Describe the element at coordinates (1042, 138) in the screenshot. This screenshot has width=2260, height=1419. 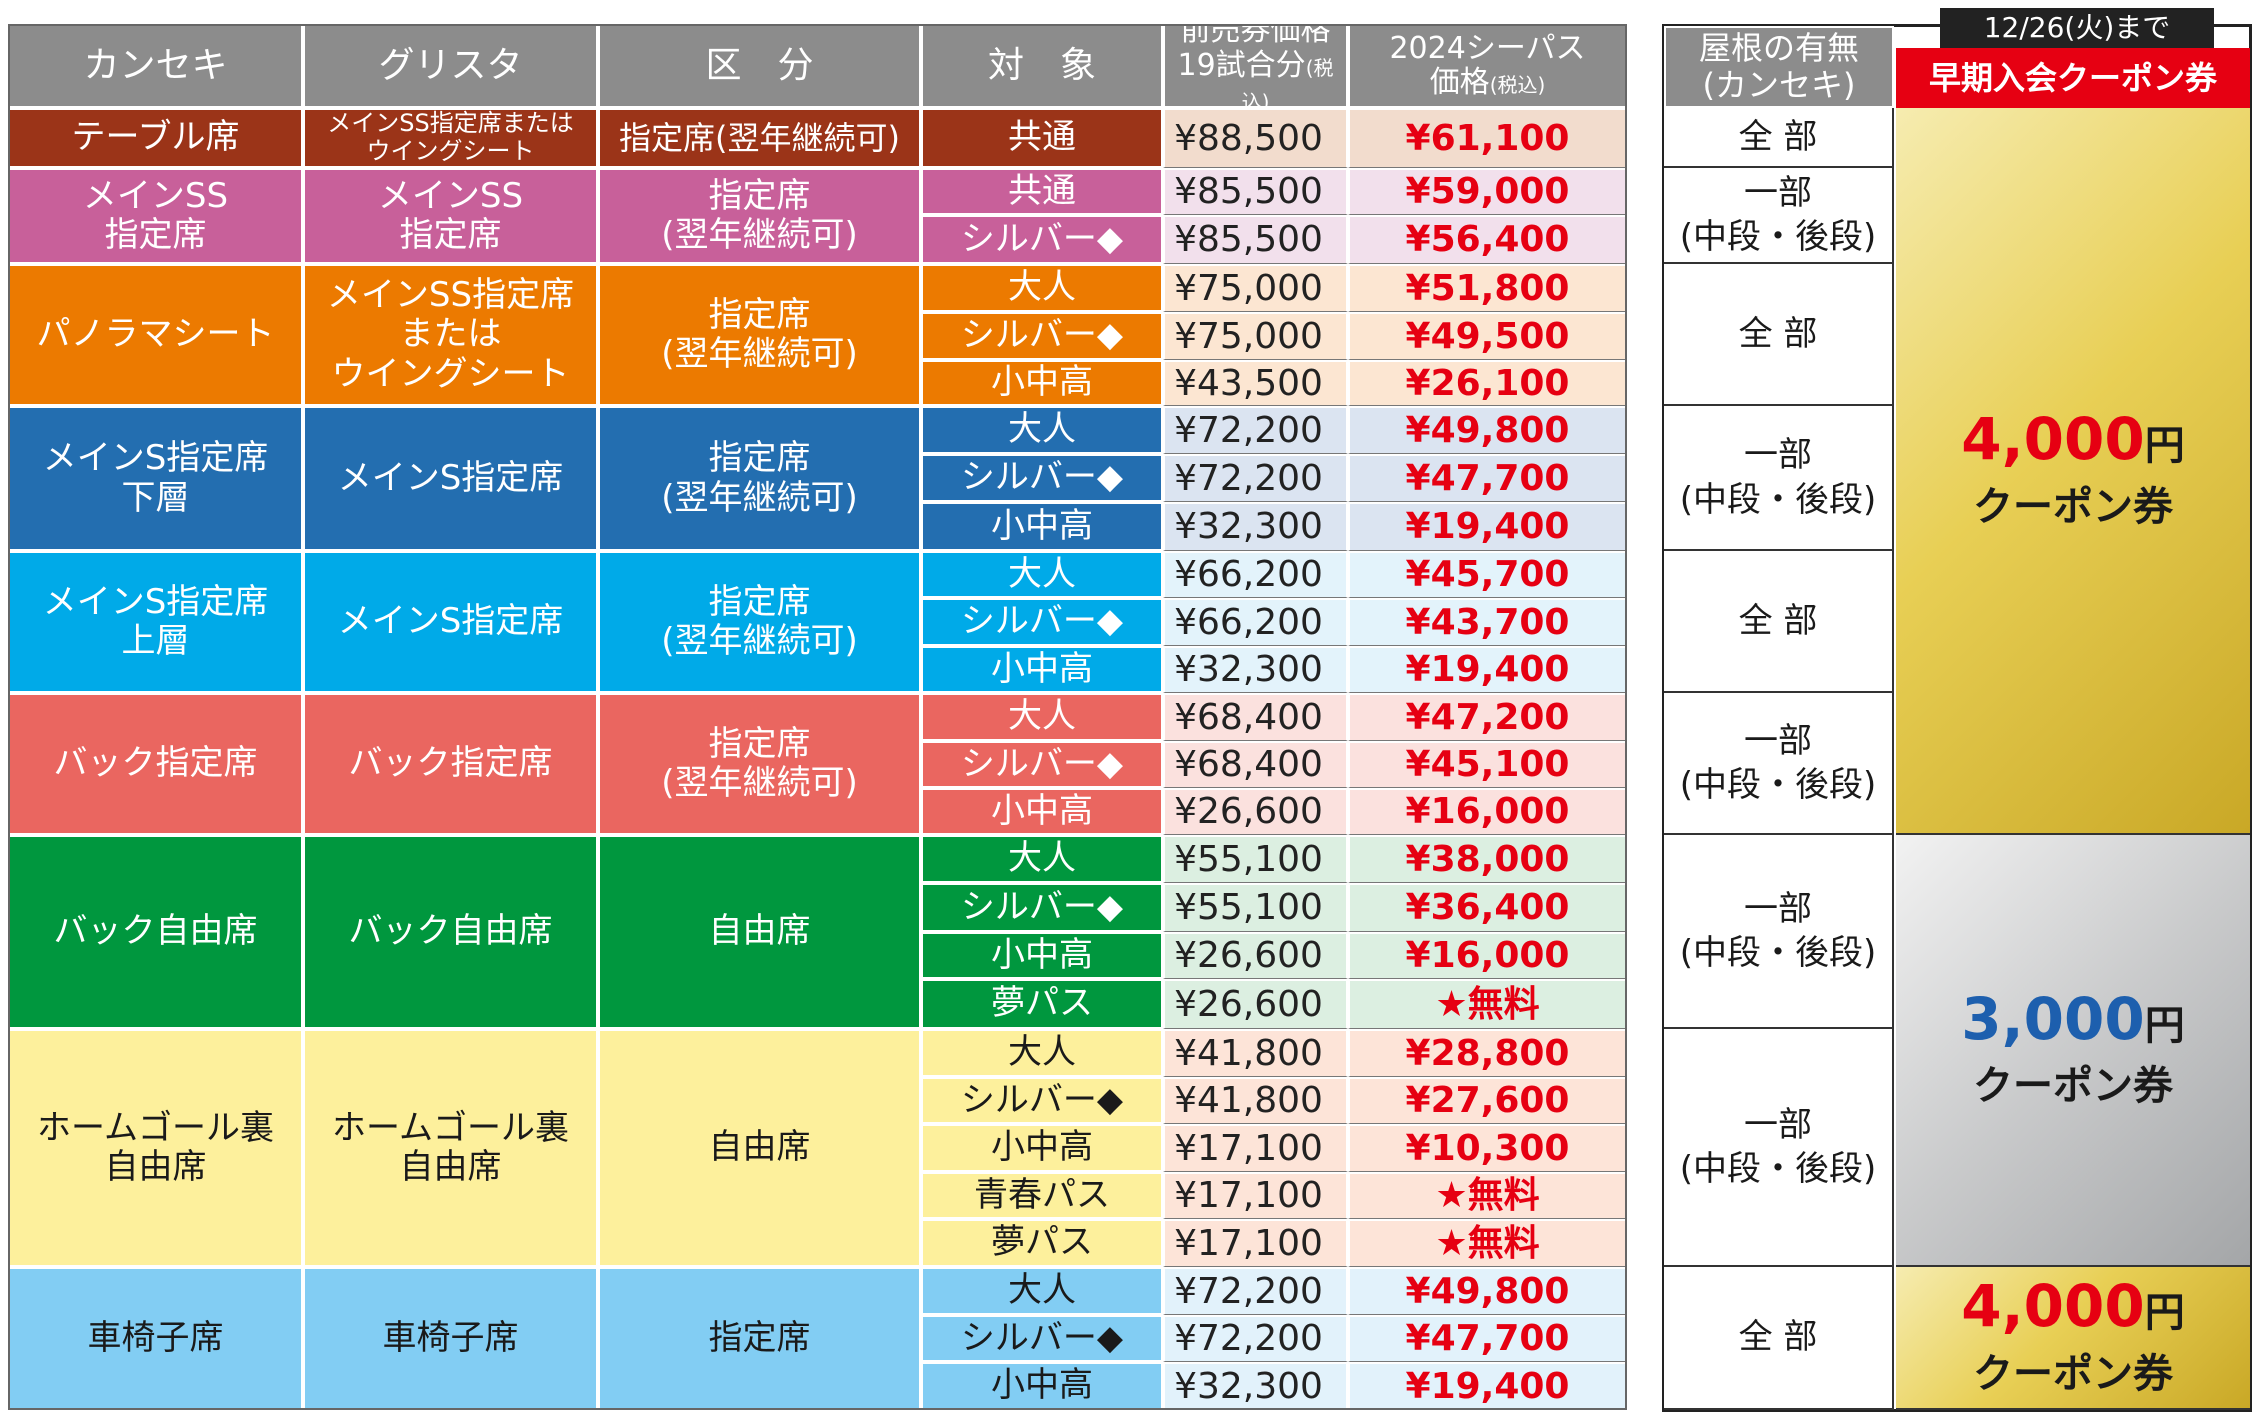
I see `target-cell: 共通` at that location.